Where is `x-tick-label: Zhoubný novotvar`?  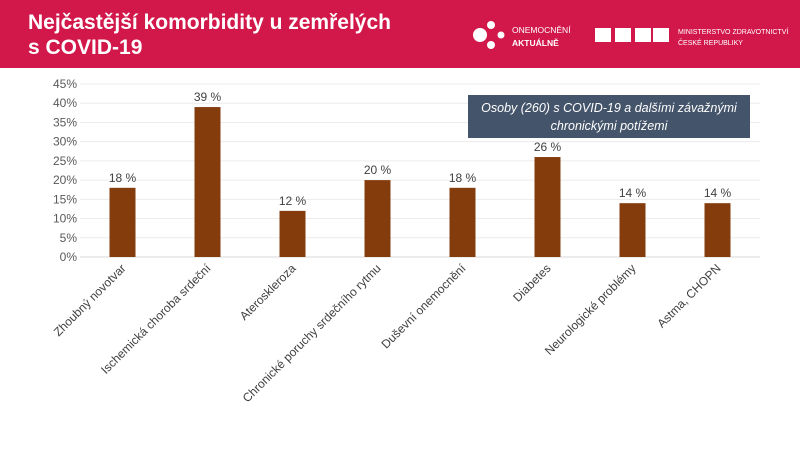
x-tick-label: Zhoubný novotvar is located at coordinates (90, 300).